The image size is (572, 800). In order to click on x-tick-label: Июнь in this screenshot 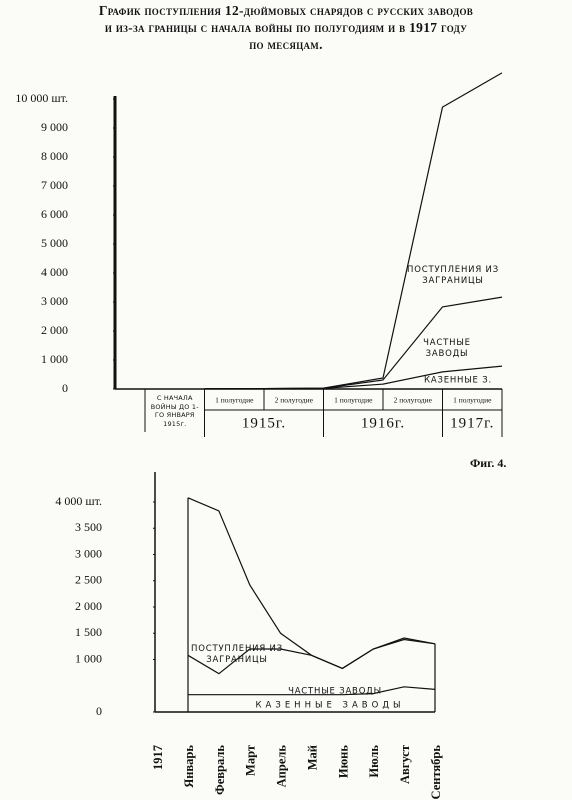, I will do `click(343, 761)`.